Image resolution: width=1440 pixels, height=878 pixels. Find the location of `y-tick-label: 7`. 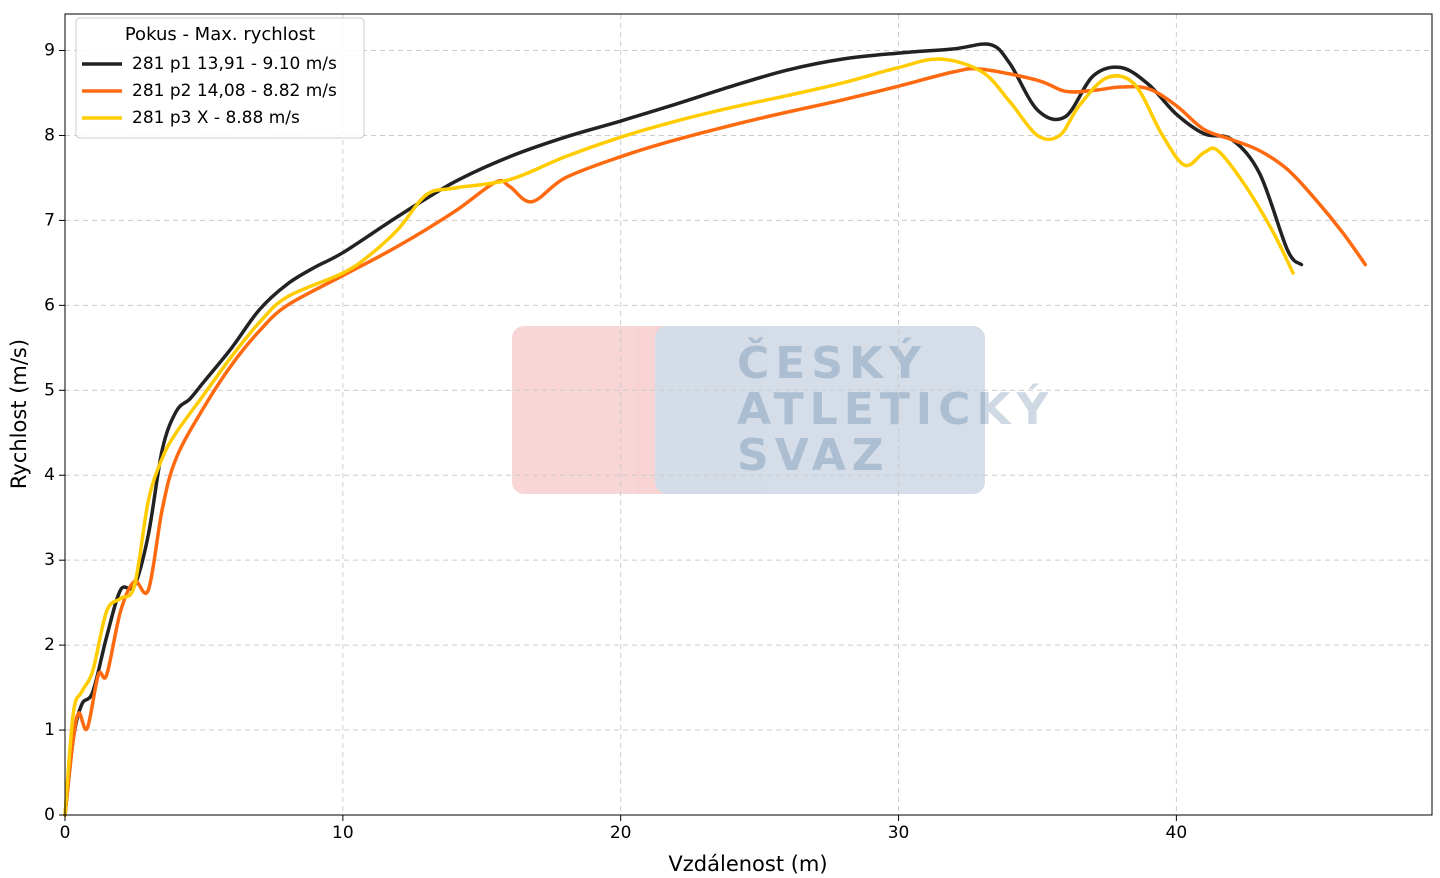

y-tick-label: 7 is located at coordinates (49, 220).